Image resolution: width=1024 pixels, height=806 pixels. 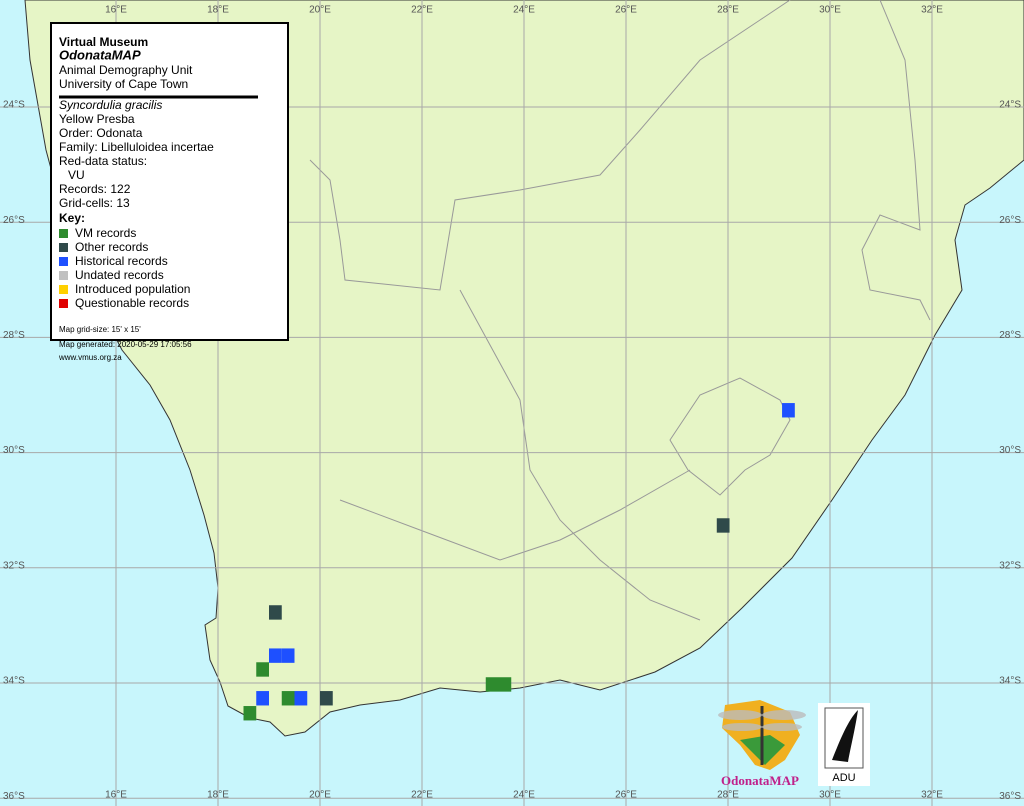 I want to click on title: Virtual Museum, so click(x=103, y=42).